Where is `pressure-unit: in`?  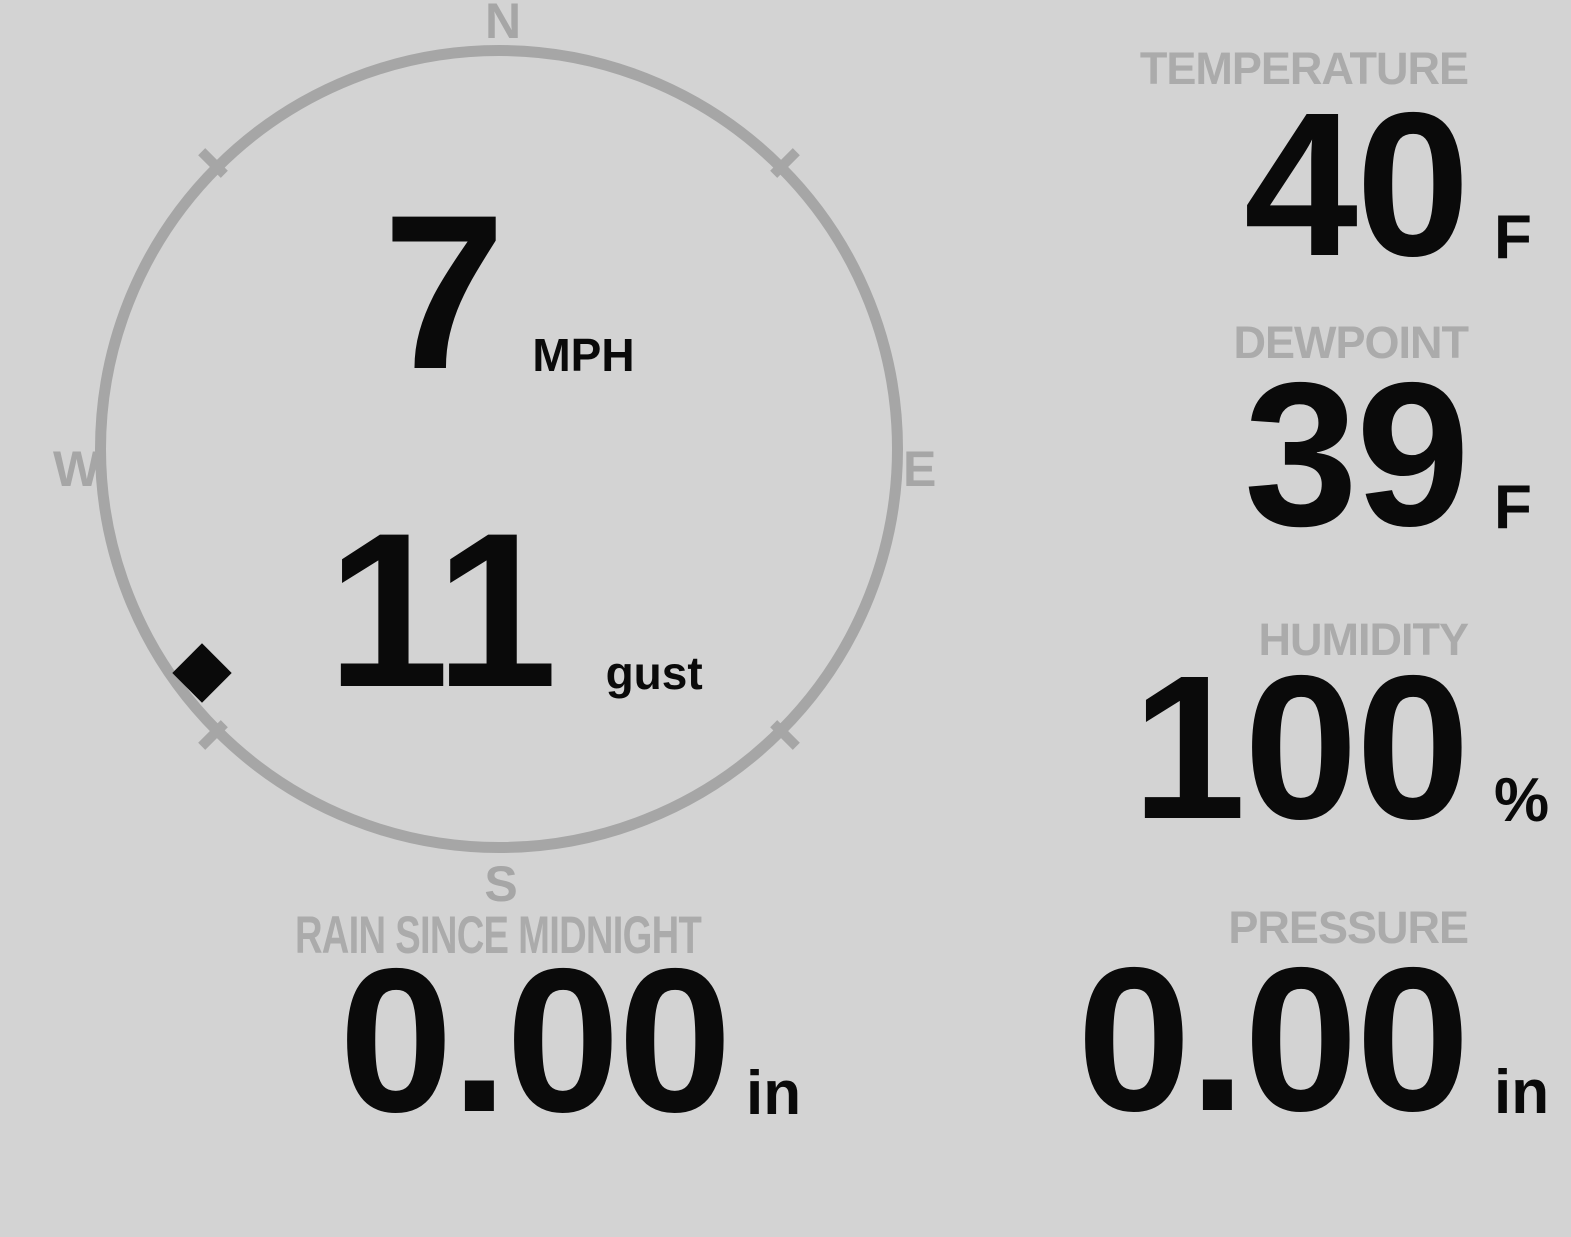
pressure-unit: in is located at coordinates (1522, 1092).